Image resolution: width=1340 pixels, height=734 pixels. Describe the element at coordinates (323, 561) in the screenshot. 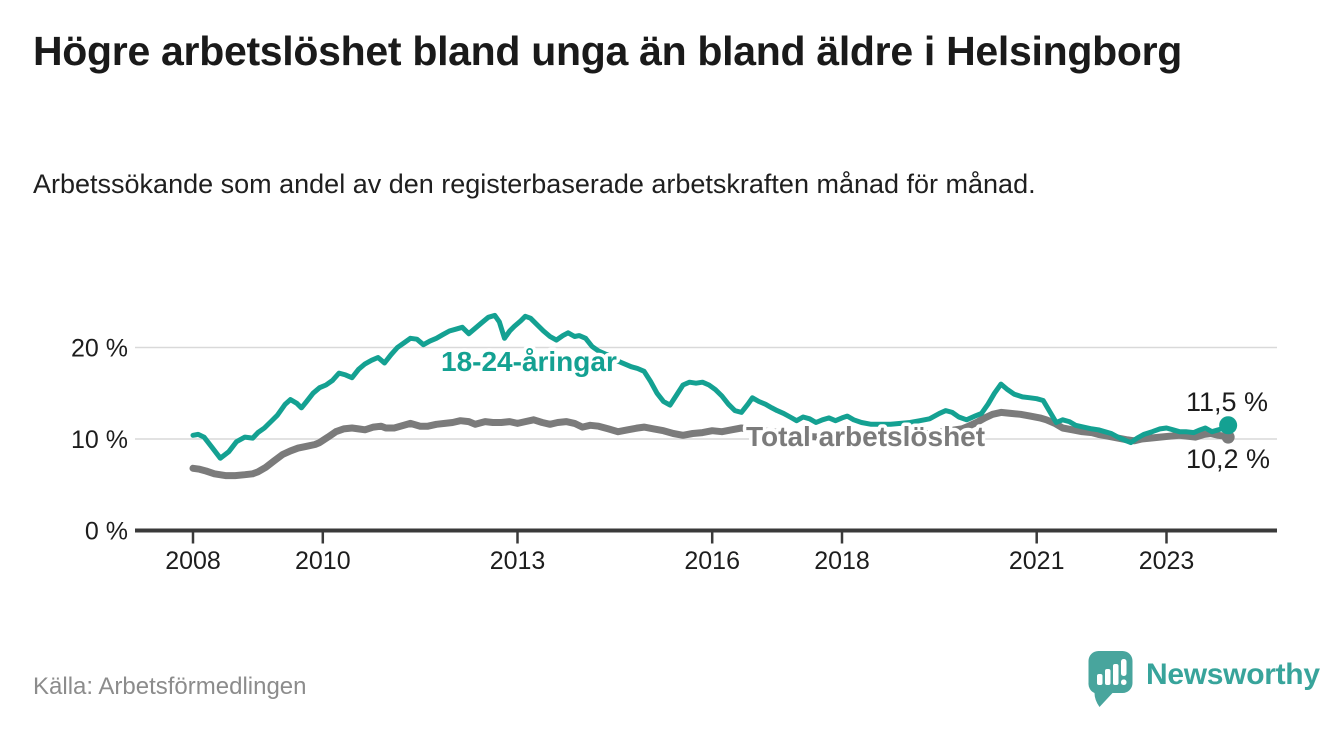

I see `x-tick-label: 2010` at that location.